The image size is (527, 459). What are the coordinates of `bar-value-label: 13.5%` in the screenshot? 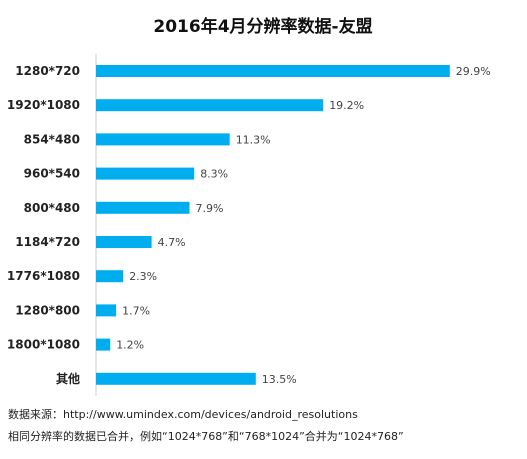 It's located at (279, 379).